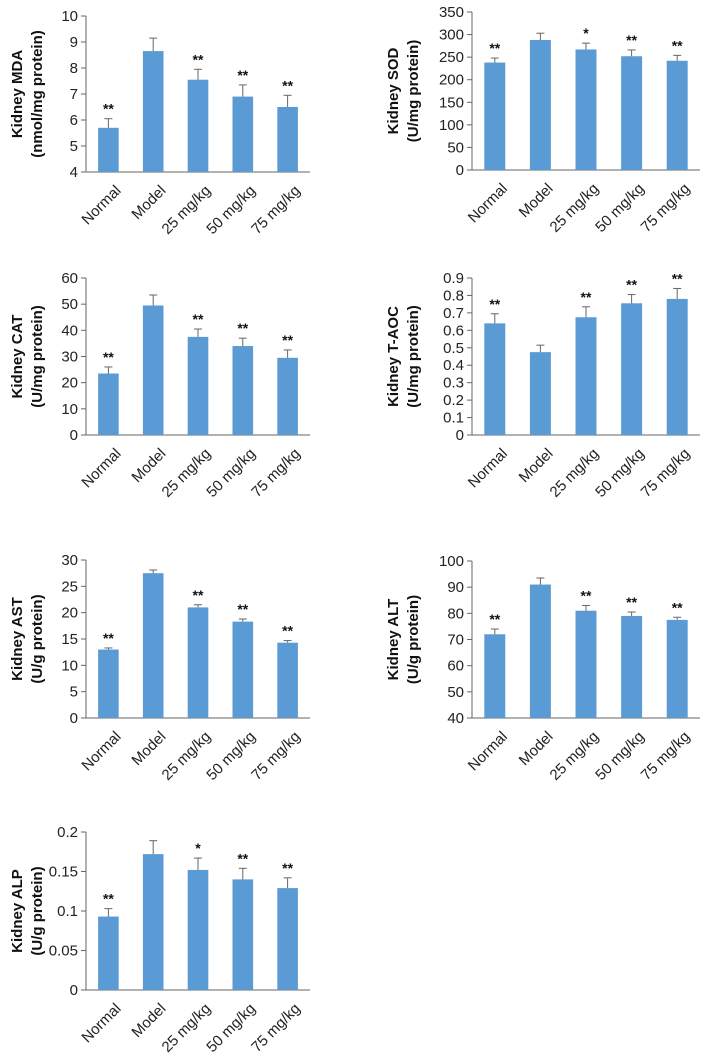  I want to click on y-tick-label: 25, so click(69, 586).